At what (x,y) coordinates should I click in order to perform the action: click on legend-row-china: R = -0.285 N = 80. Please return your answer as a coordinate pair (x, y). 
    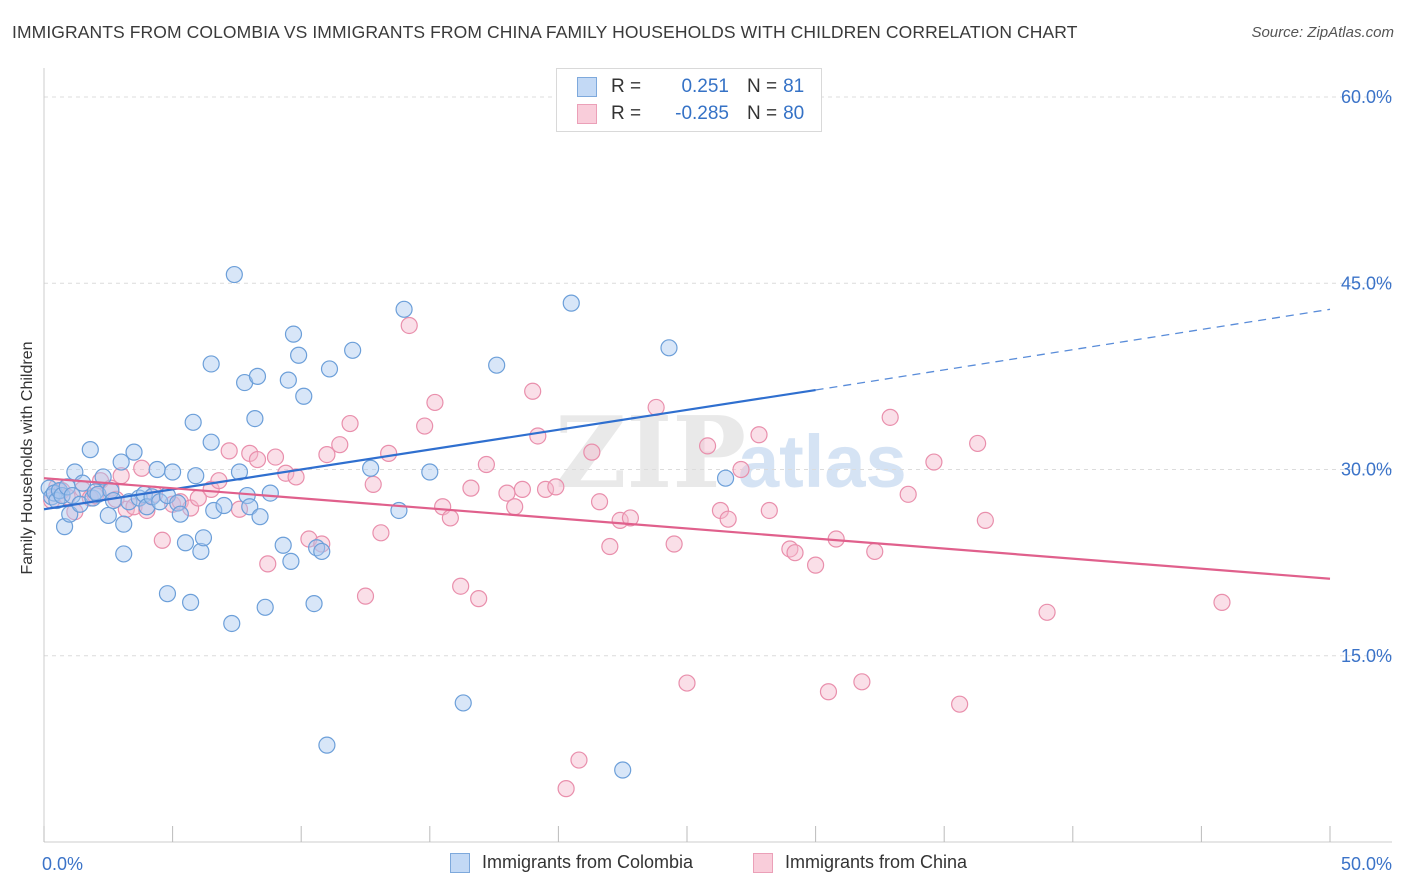
    Looking at the image, I should click on (690, 114).